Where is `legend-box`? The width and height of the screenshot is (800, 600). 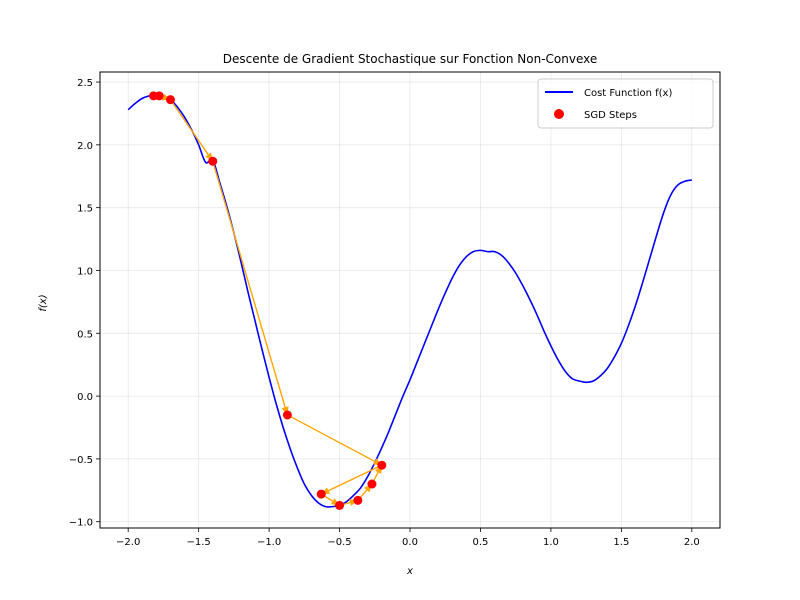 legend-box is located at coordinates (625, 103).